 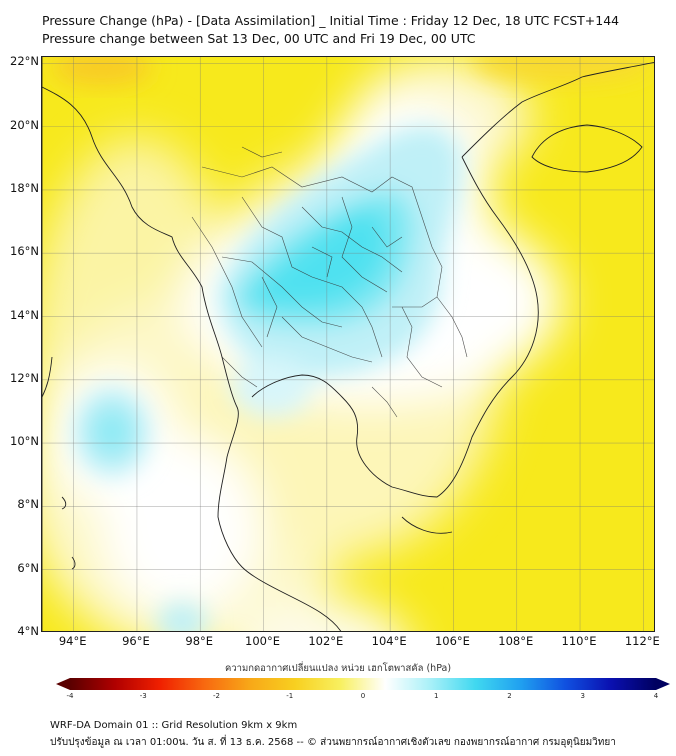 I want to click on latitude-tick-label: 8°N, so click(x=28, y=504).